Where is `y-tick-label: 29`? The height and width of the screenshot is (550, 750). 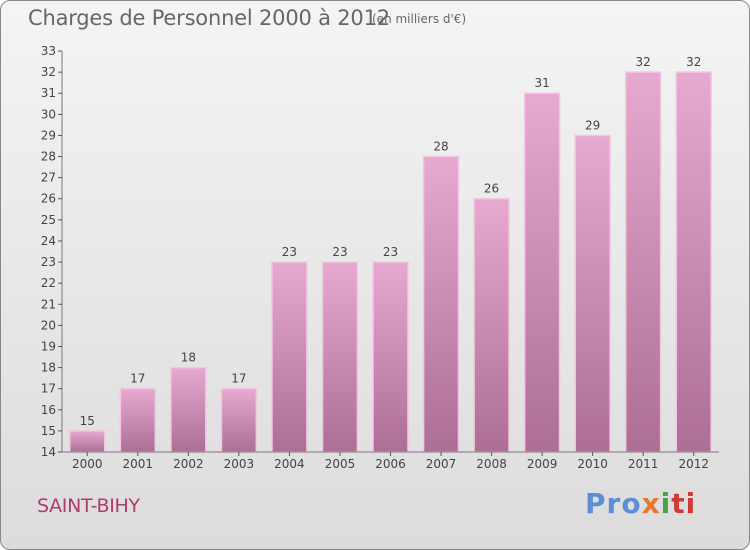
y-tick-label: 29 is located at coordinates (48, 135).